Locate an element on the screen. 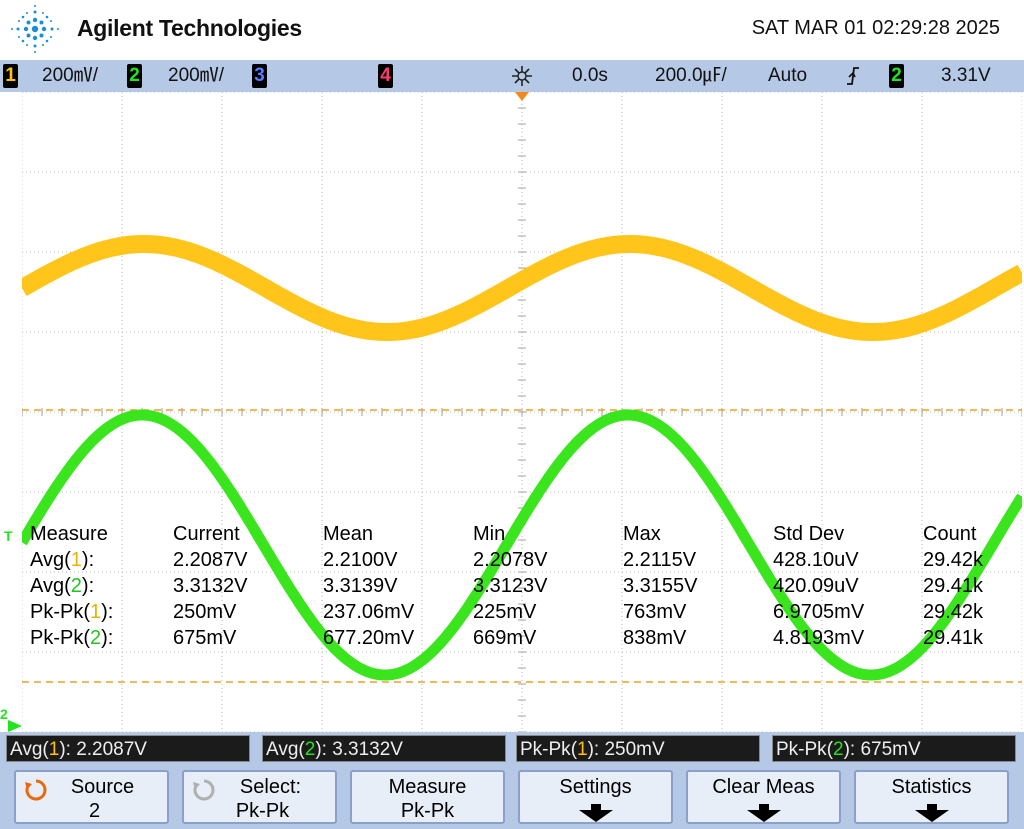  table-header-std-dev: Std Dev is located at coordinates (809, 534).